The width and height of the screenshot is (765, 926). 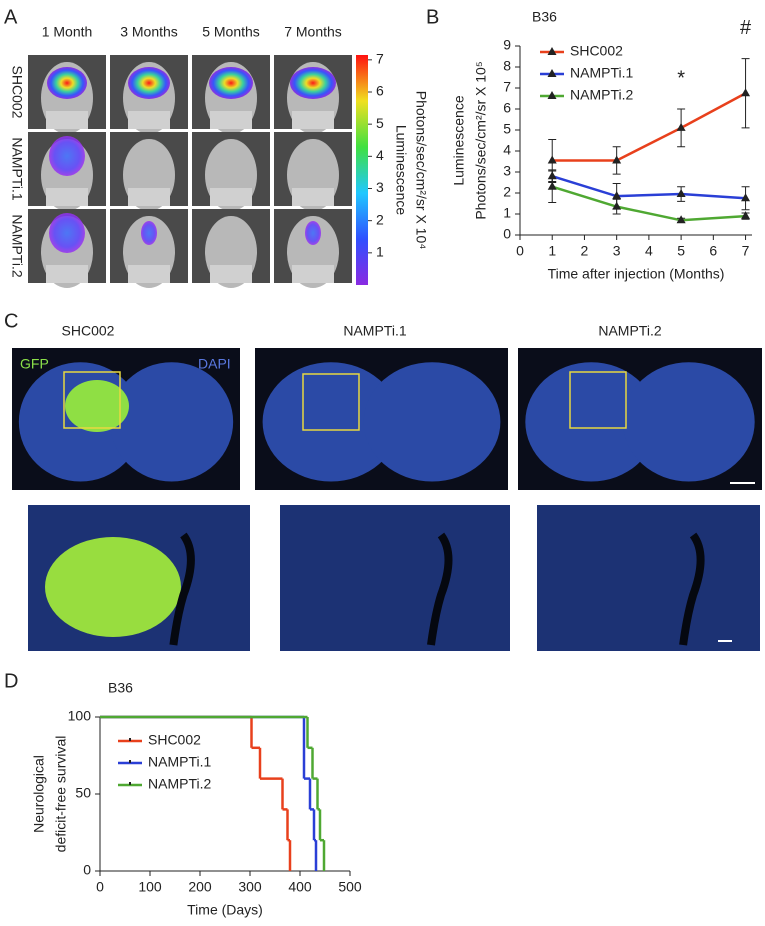 What do you see at coordinates (250, 887) in the screenshot?
I see `x-tick-label: 300` at bounding box center [250, 887].